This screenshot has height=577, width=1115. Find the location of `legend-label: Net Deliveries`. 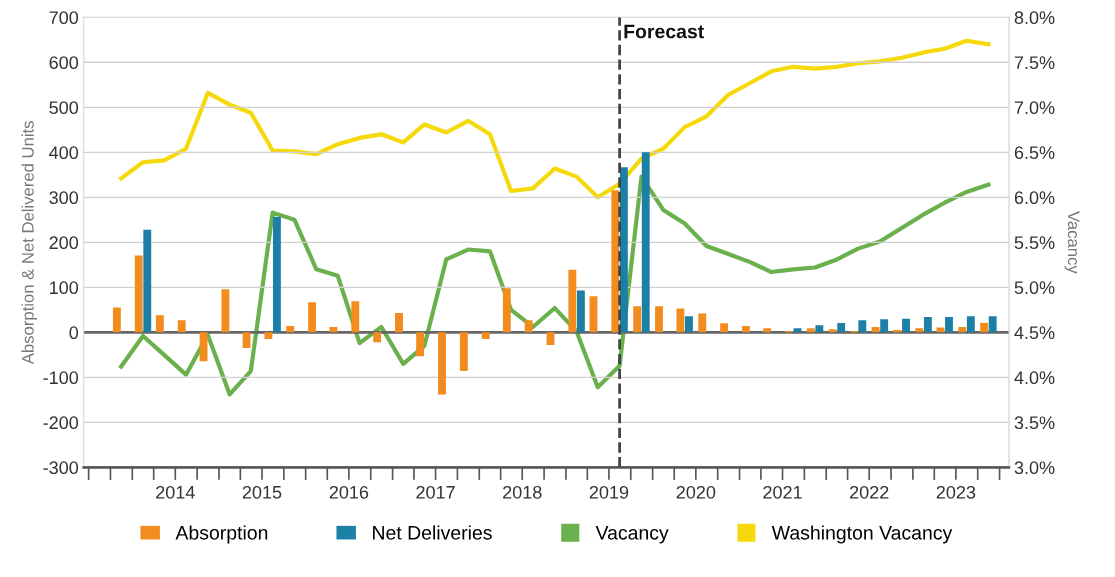

legend-label: Net Deliveries is located at coordinates (432, 532).